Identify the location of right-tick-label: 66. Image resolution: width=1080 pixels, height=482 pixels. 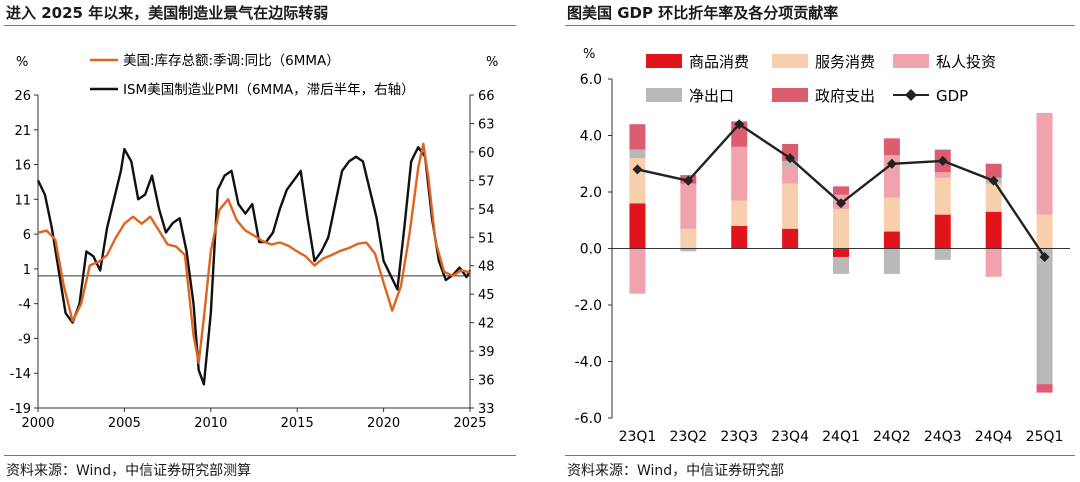
(486, 96).